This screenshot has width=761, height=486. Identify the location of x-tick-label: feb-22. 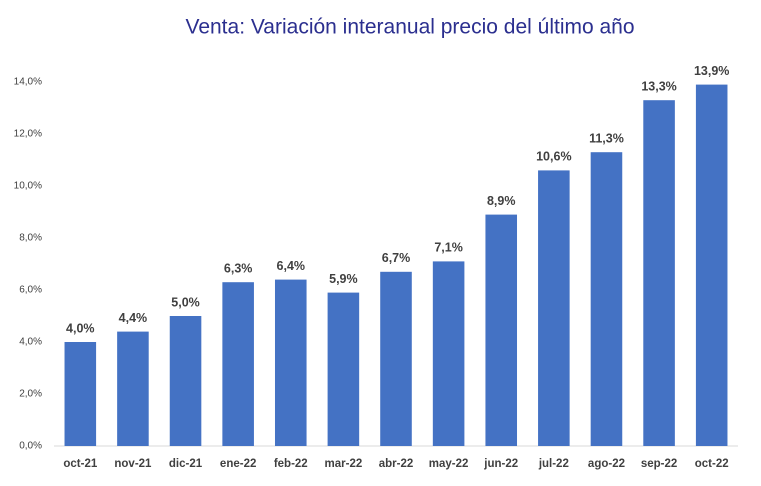
(291, 464).